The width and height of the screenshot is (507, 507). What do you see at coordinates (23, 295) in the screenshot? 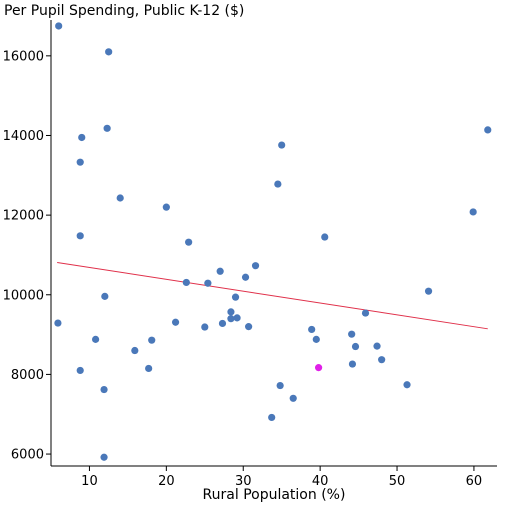
I see `y-tick-label: 10000` at bounding box center [23, 295].